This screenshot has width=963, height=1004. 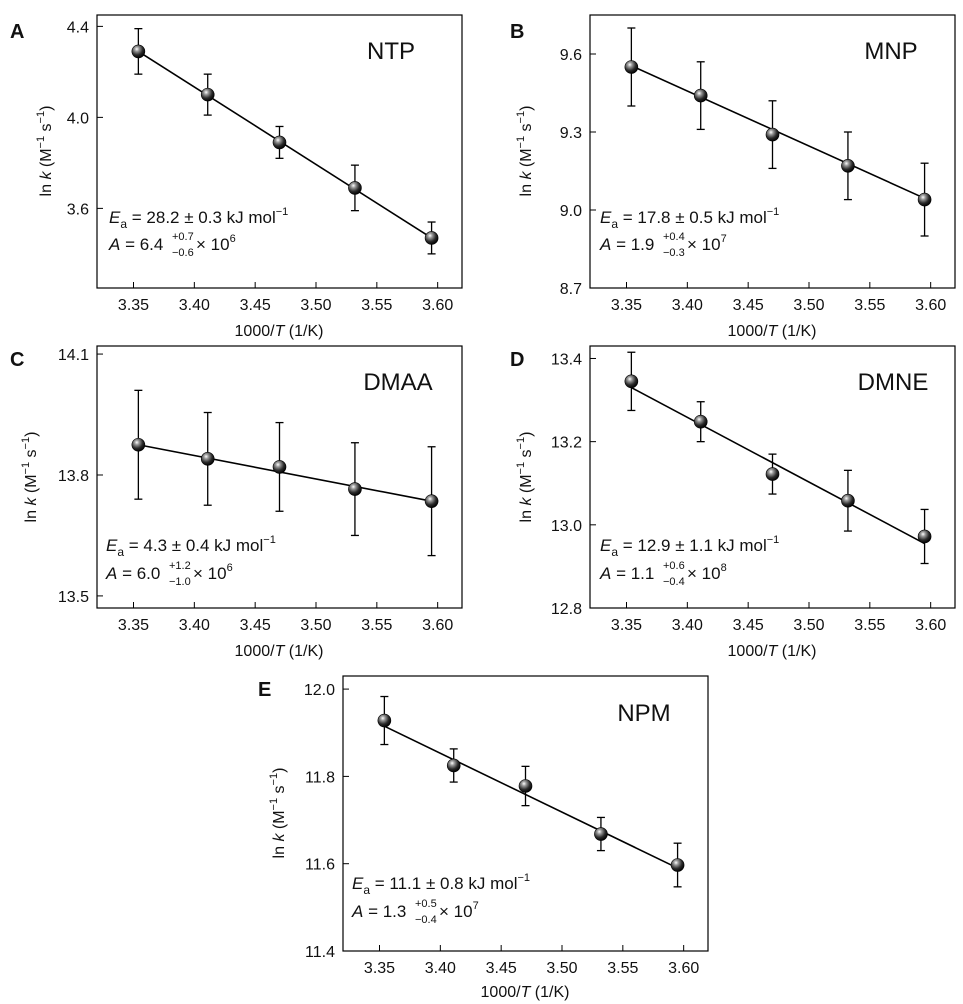 I want to click on y-tick-label: 3.6, so click(x=78, y=209).